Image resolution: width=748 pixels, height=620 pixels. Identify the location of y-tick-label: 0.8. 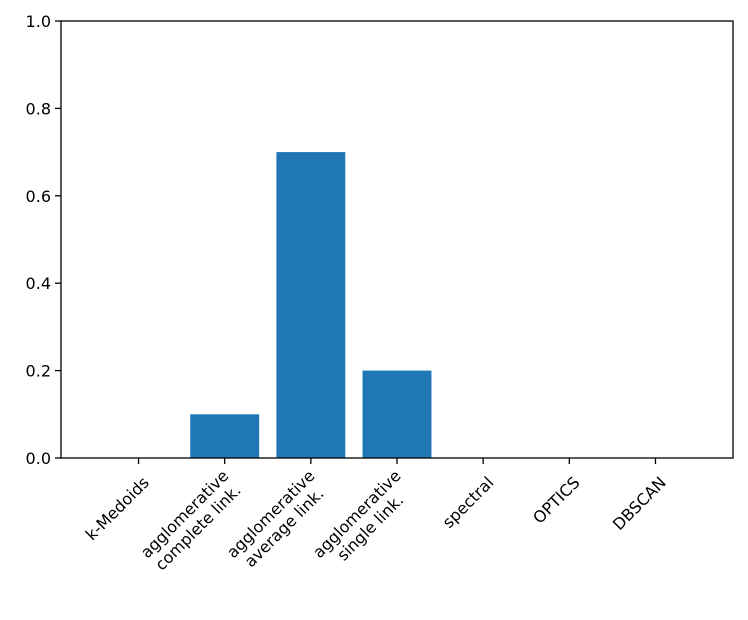
(38, 108).